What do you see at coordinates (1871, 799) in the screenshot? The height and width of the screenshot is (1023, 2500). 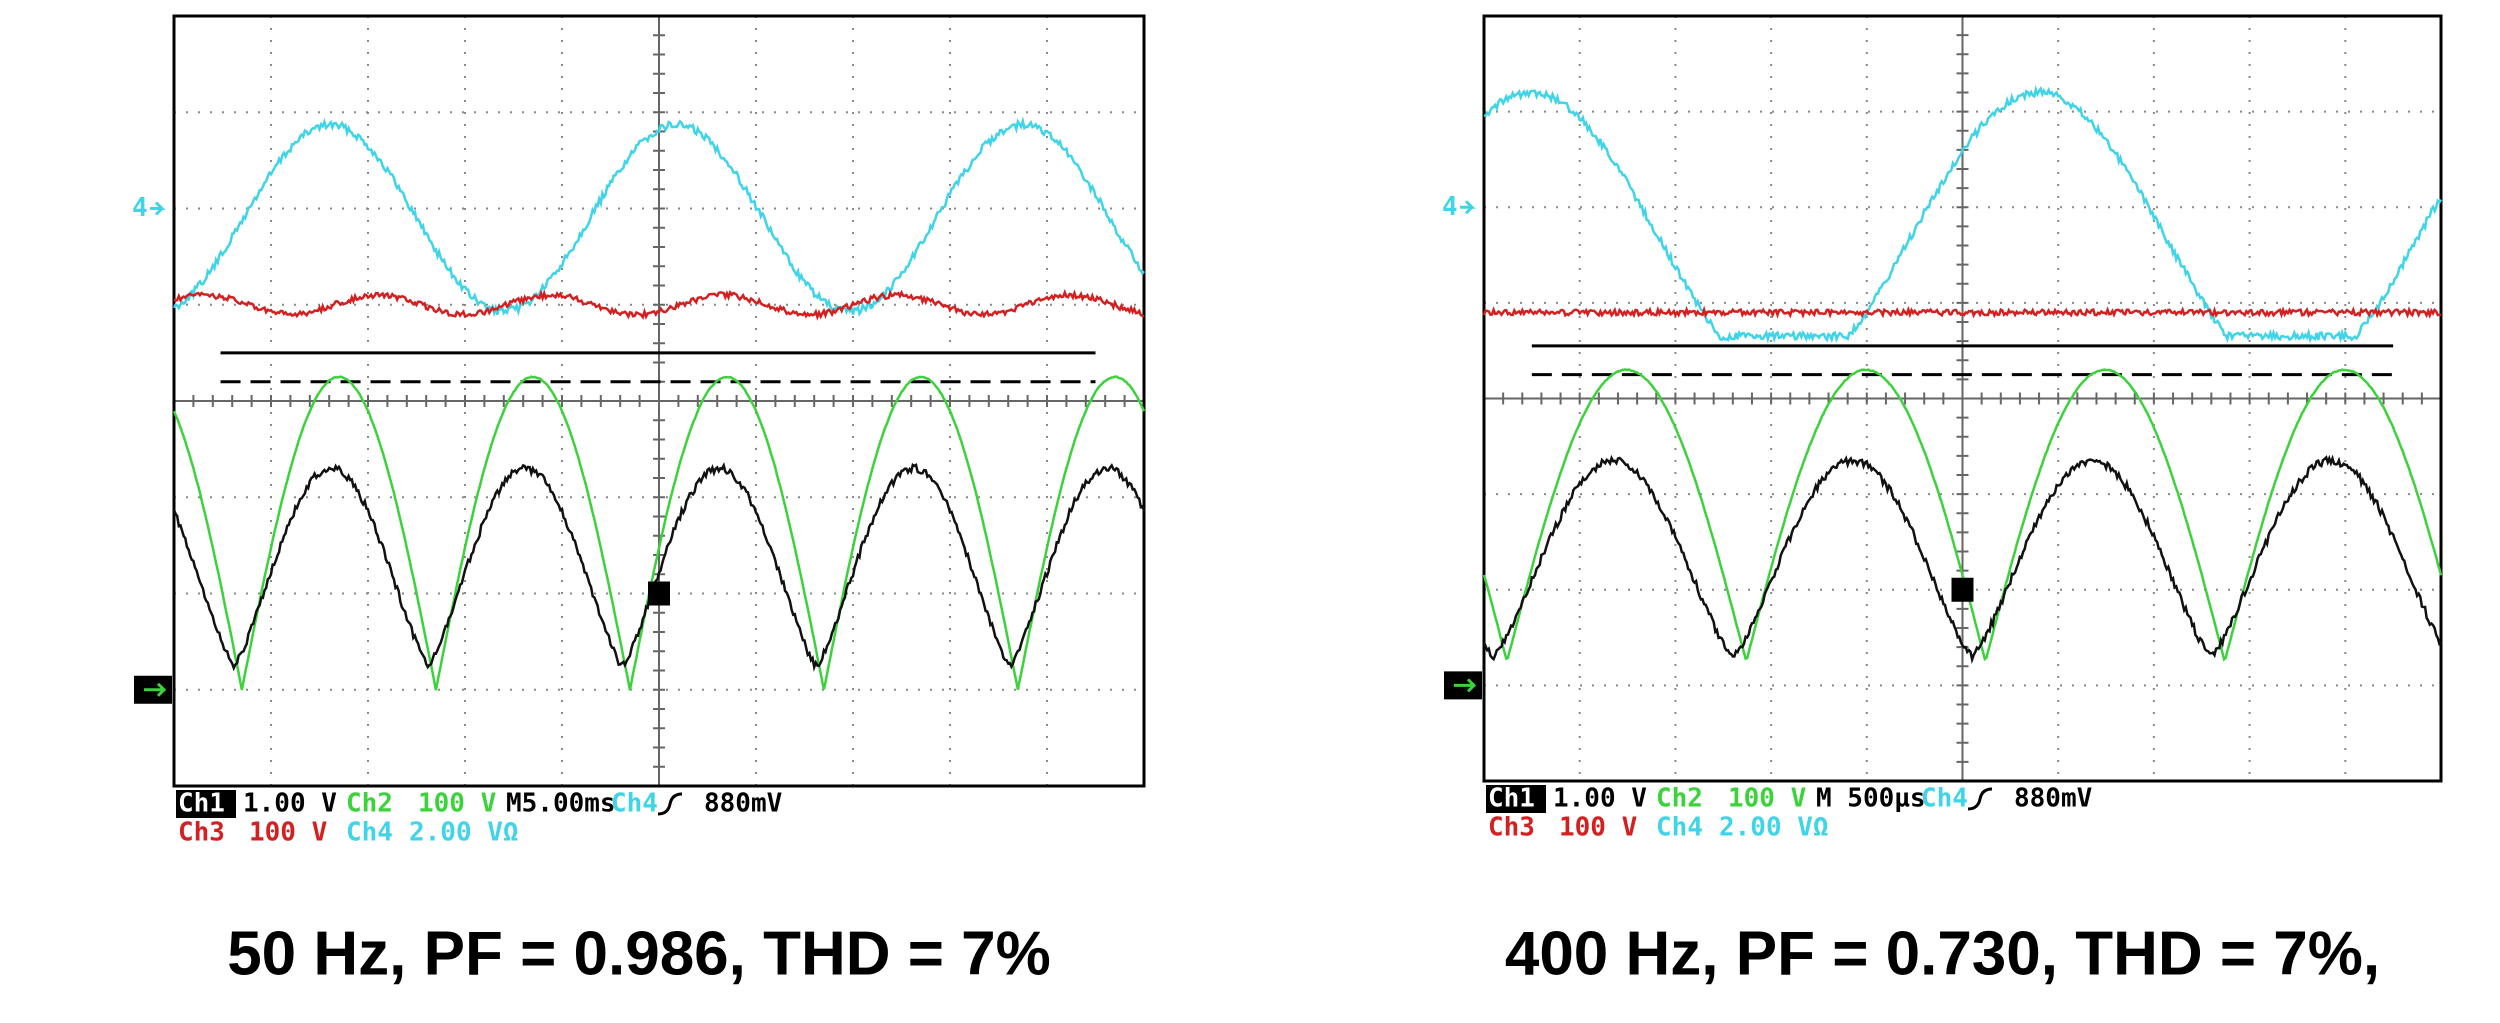 I see `readout-text: M 500µs` at bounding box center [1871, 799].